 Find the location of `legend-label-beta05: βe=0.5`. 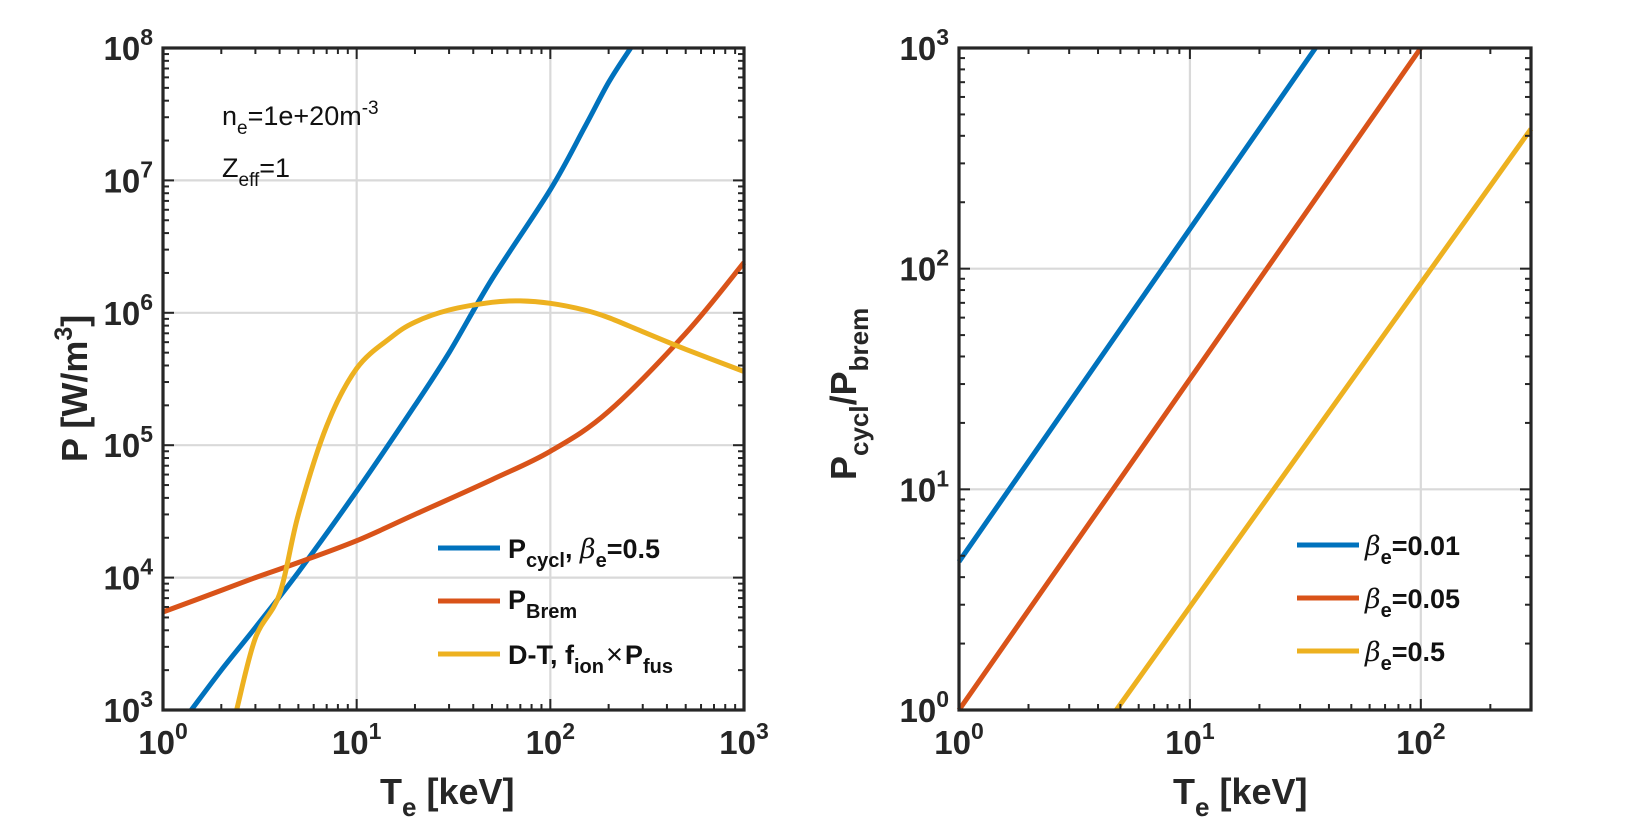

legend-label-beta05: βe=0.5 is located at coordinates (1404, 656).